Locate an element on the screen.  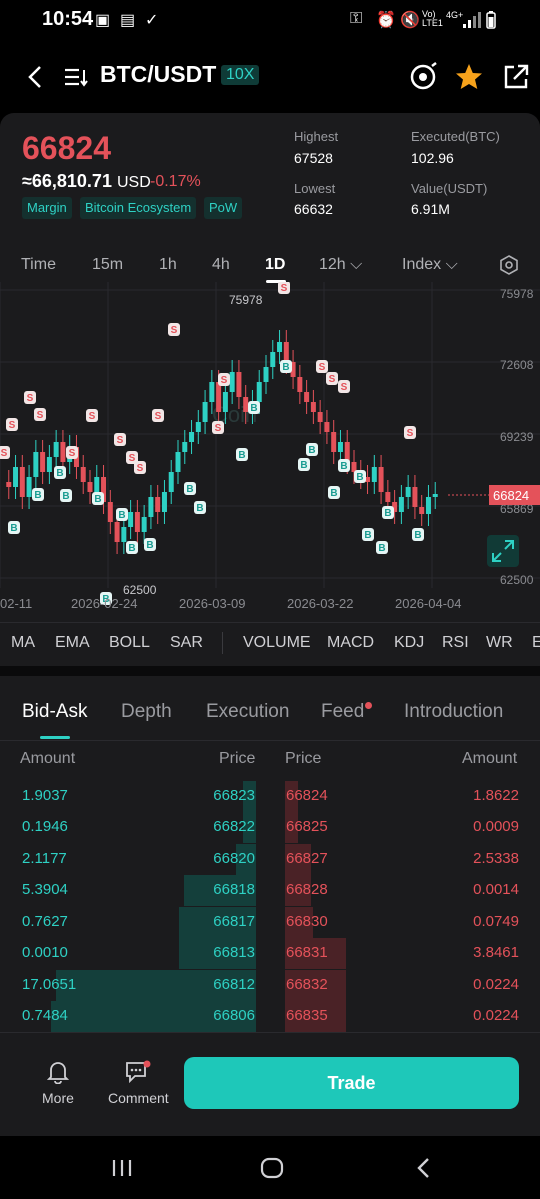
comment-icon is located at coordinates (138, 1072).